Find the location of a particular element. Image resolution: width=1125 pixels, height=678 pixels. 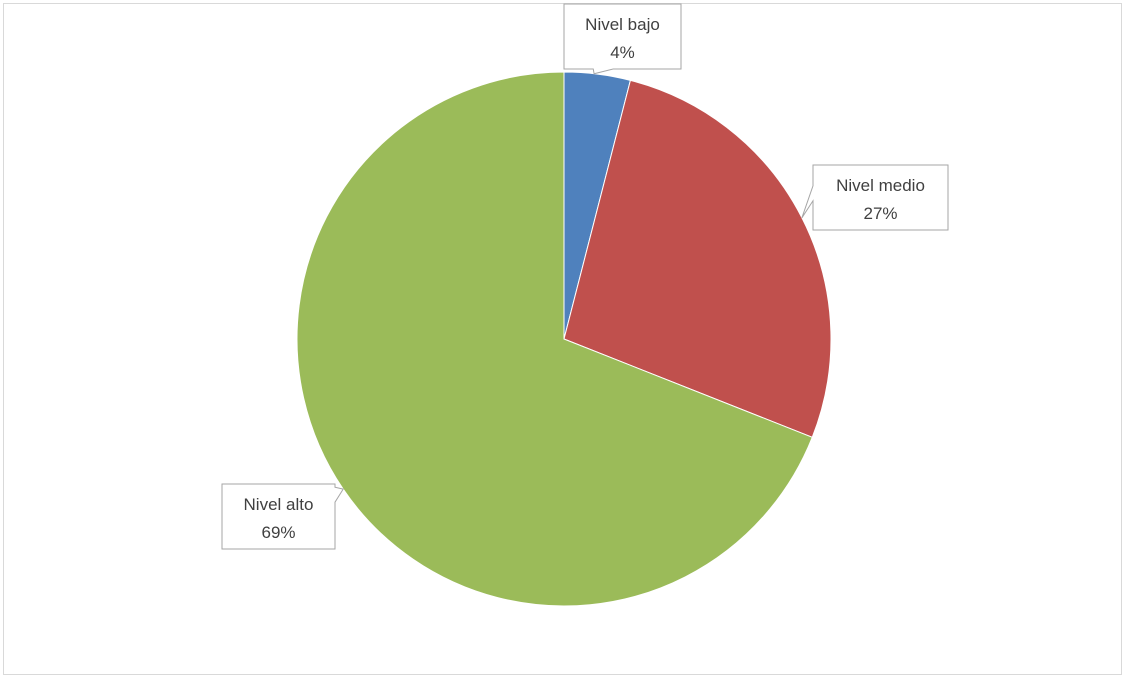

data-label-nivel-alto: Nivel alto 69% is located at coordinates (282, 516).